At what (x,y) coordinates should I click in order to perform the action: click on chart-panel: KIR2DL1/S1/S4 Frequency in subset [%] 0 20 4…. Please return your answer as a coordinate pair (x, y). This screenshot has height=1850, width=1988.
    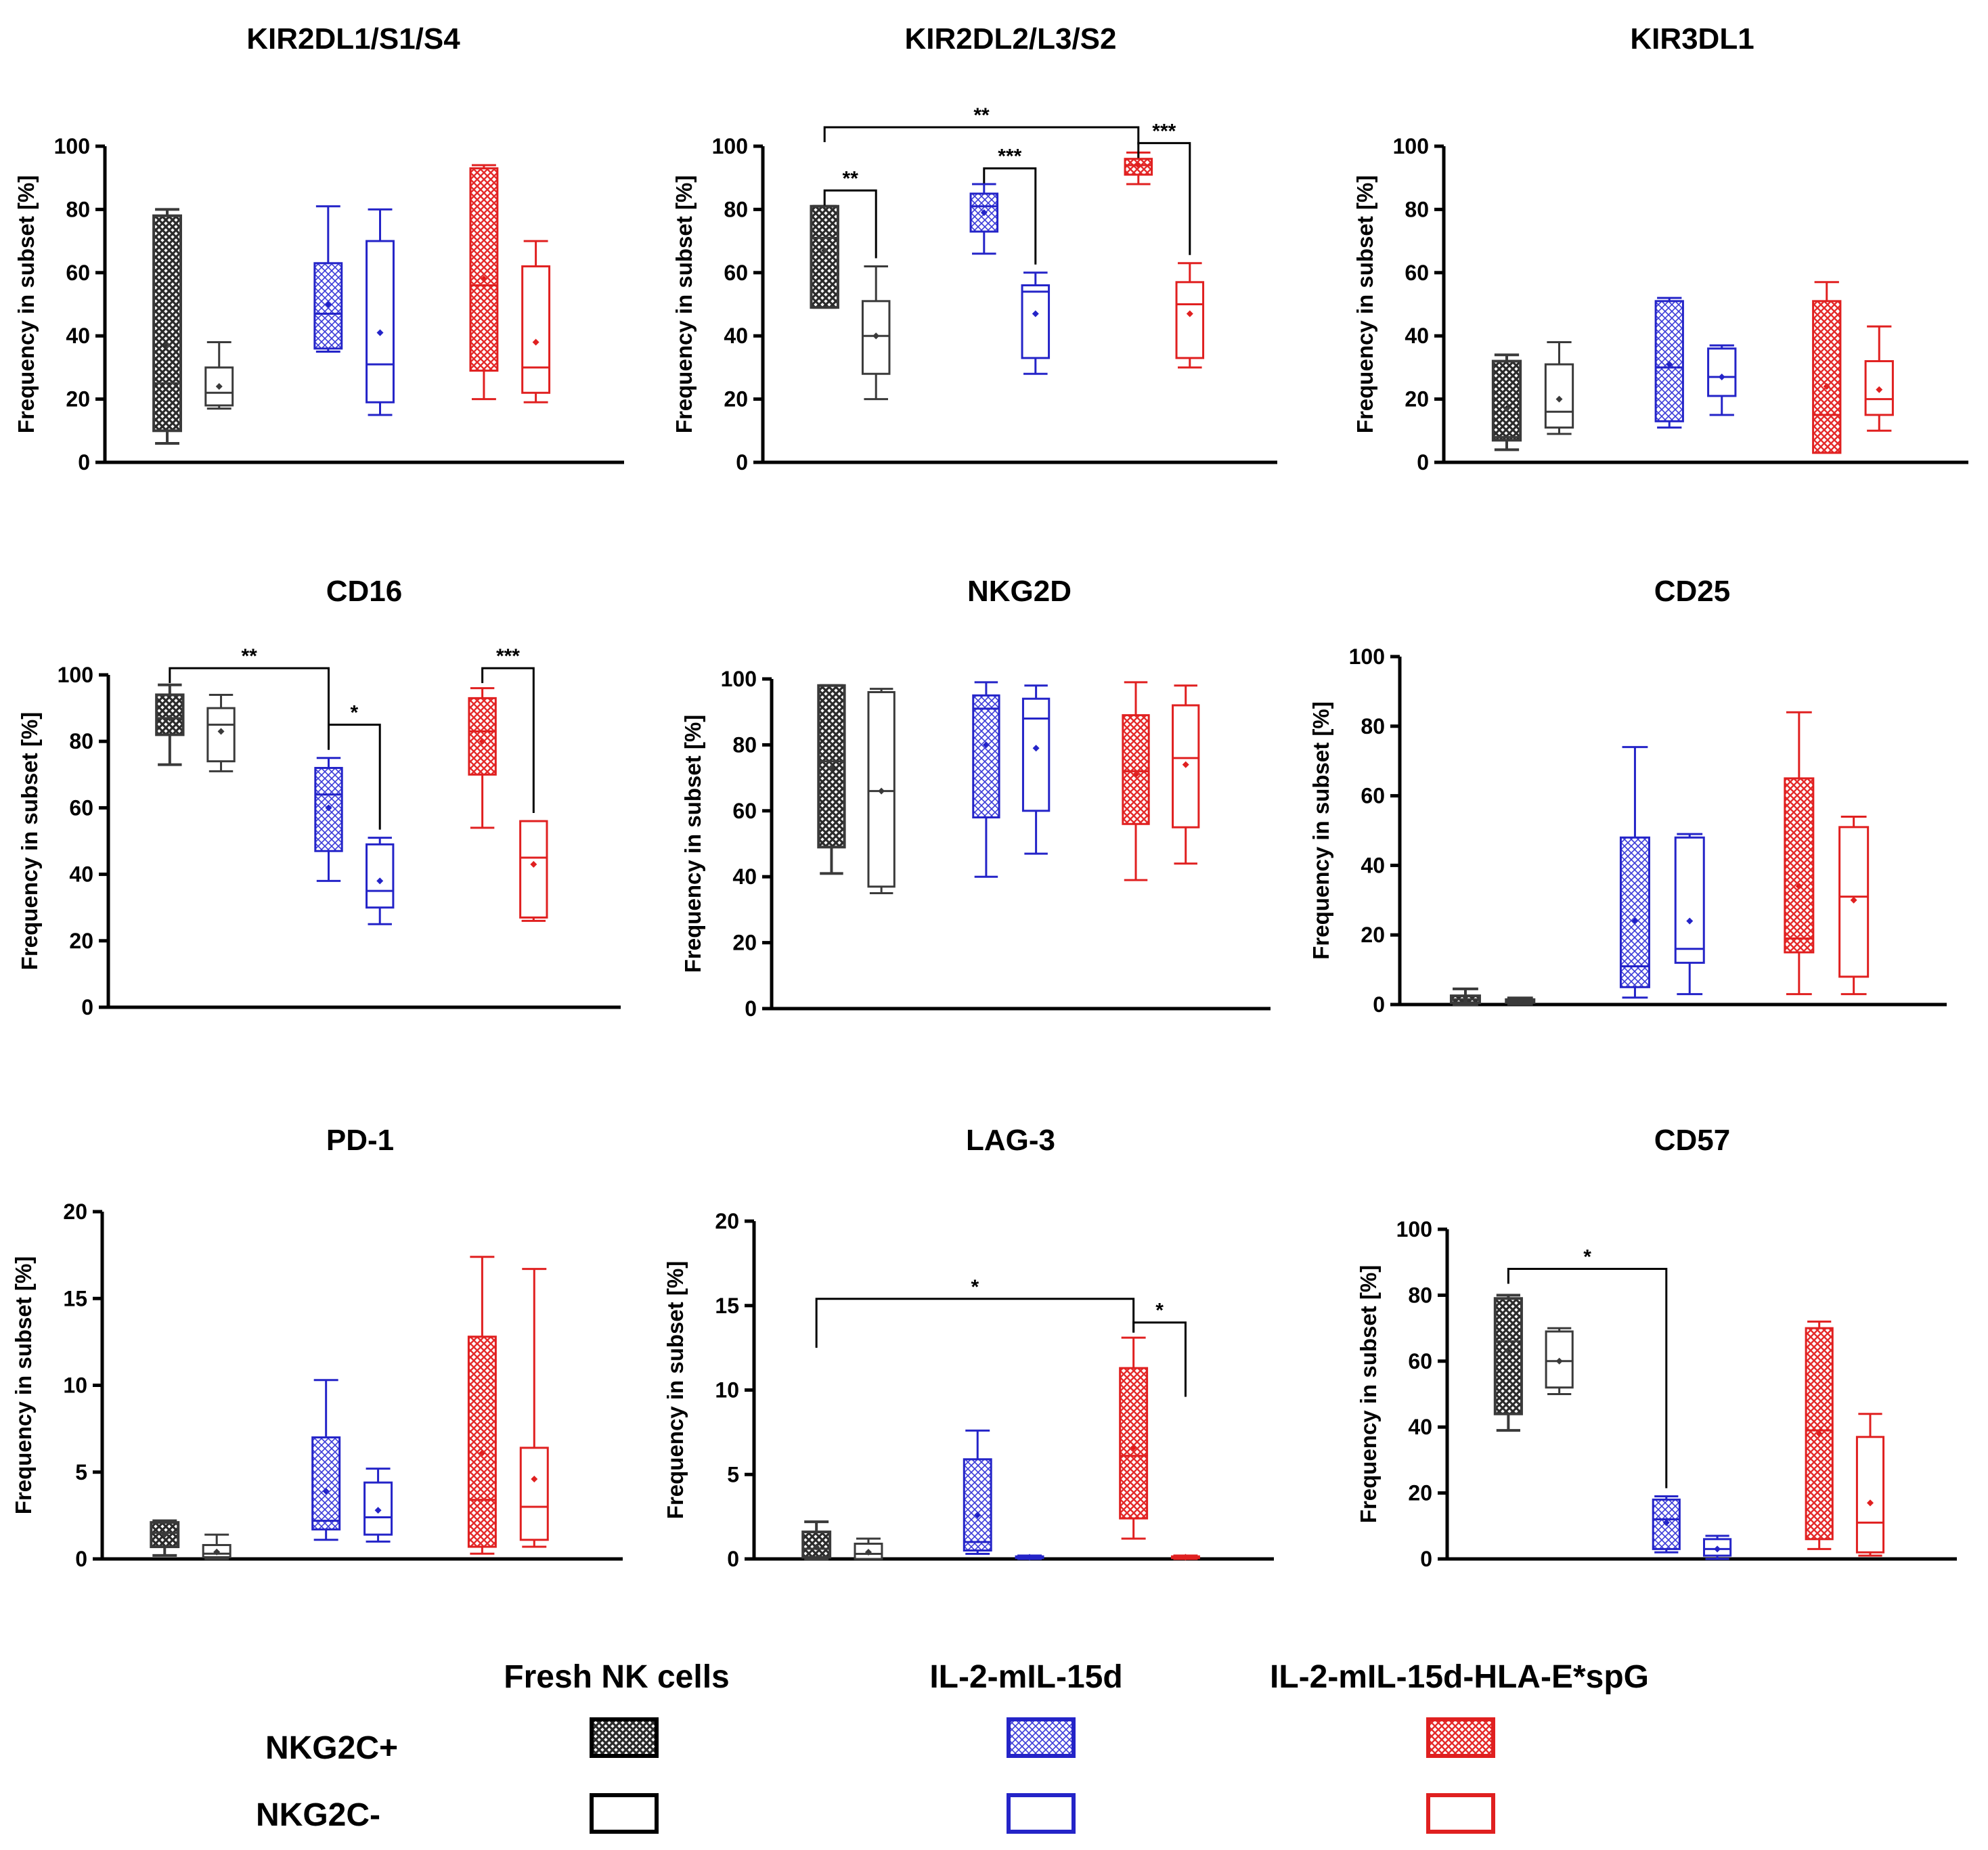
    Looking at the image, I should click on (319, 249).